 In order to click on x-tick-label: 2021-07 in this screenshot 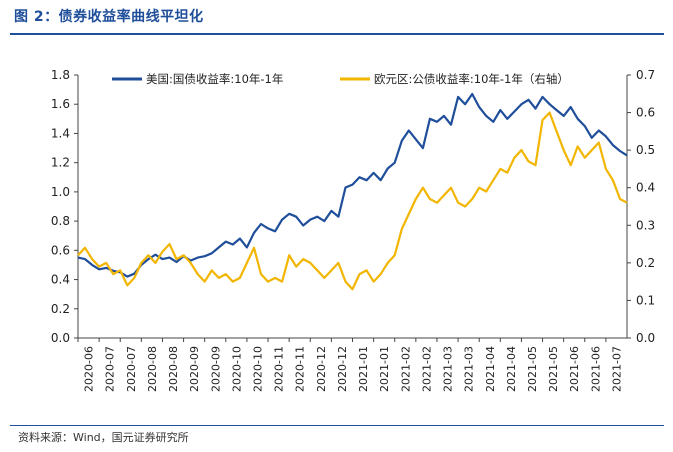, I will do `click(616, 369)`.